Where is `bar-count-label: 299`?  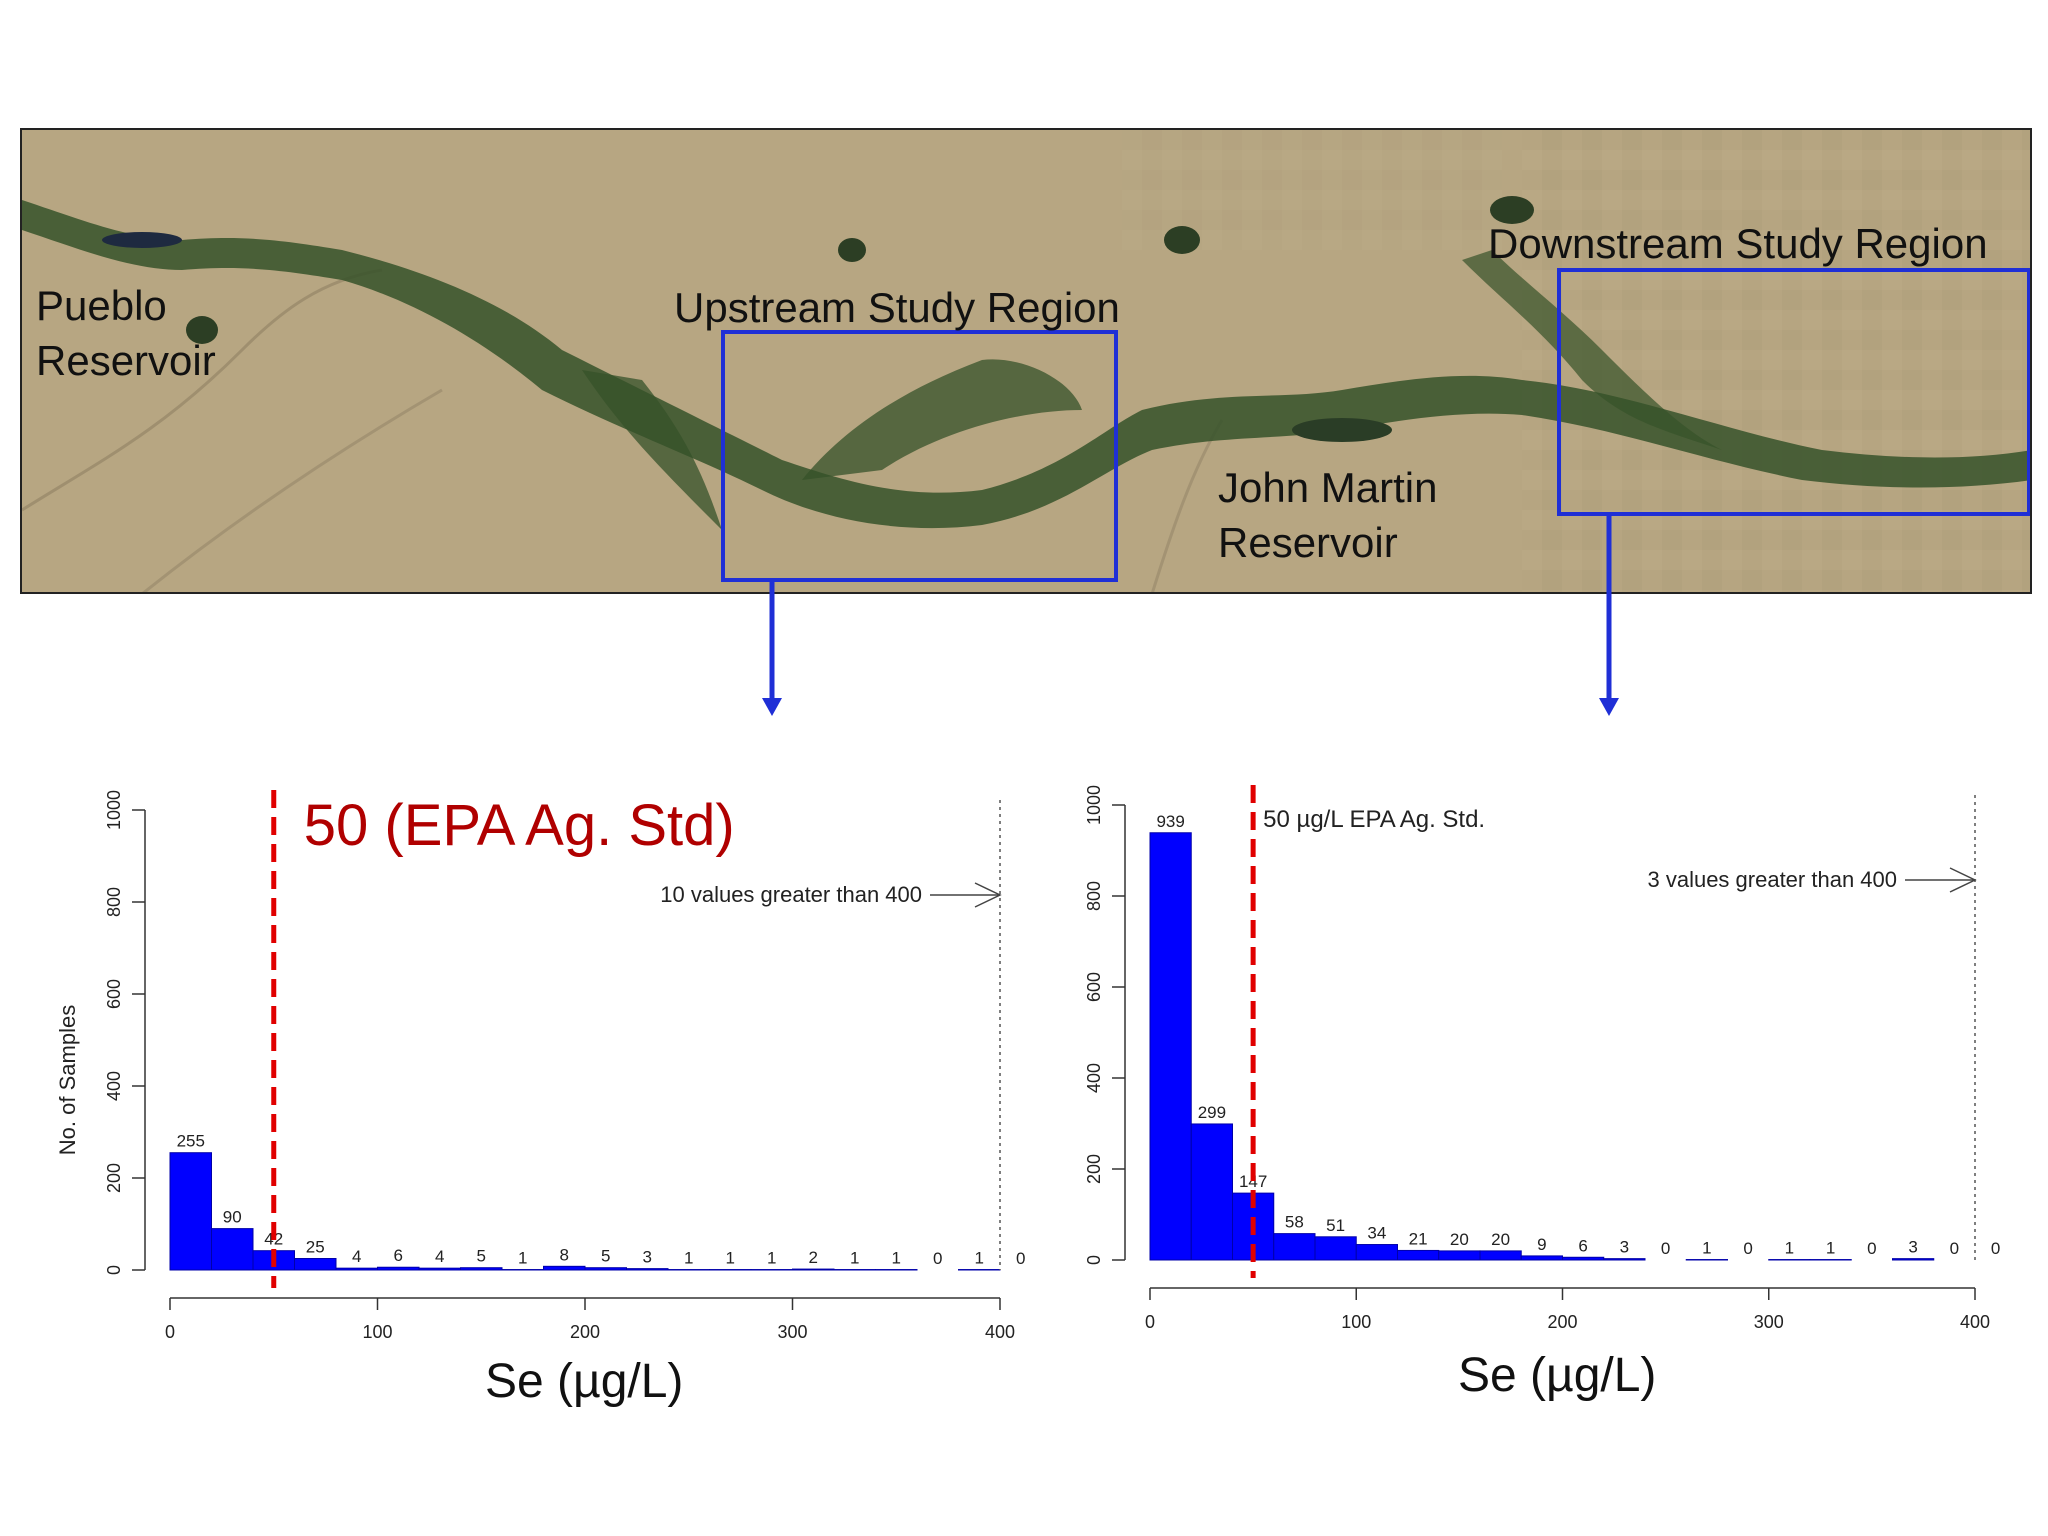 bar-count-label: 299 is located at coordinates (1212, 1112).